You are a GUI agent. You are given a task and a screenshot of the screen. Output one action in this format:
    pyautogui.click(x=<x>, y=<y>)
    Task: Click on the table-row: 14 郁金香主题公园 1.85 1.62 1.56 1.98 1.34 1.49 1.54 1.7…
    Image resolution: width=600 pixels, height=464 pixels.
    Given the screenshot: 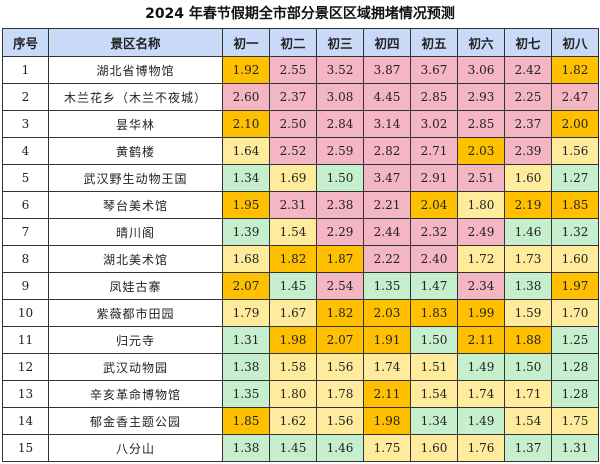 What is the action you would take?
    pyautogui.click(x=300, y=421)
    